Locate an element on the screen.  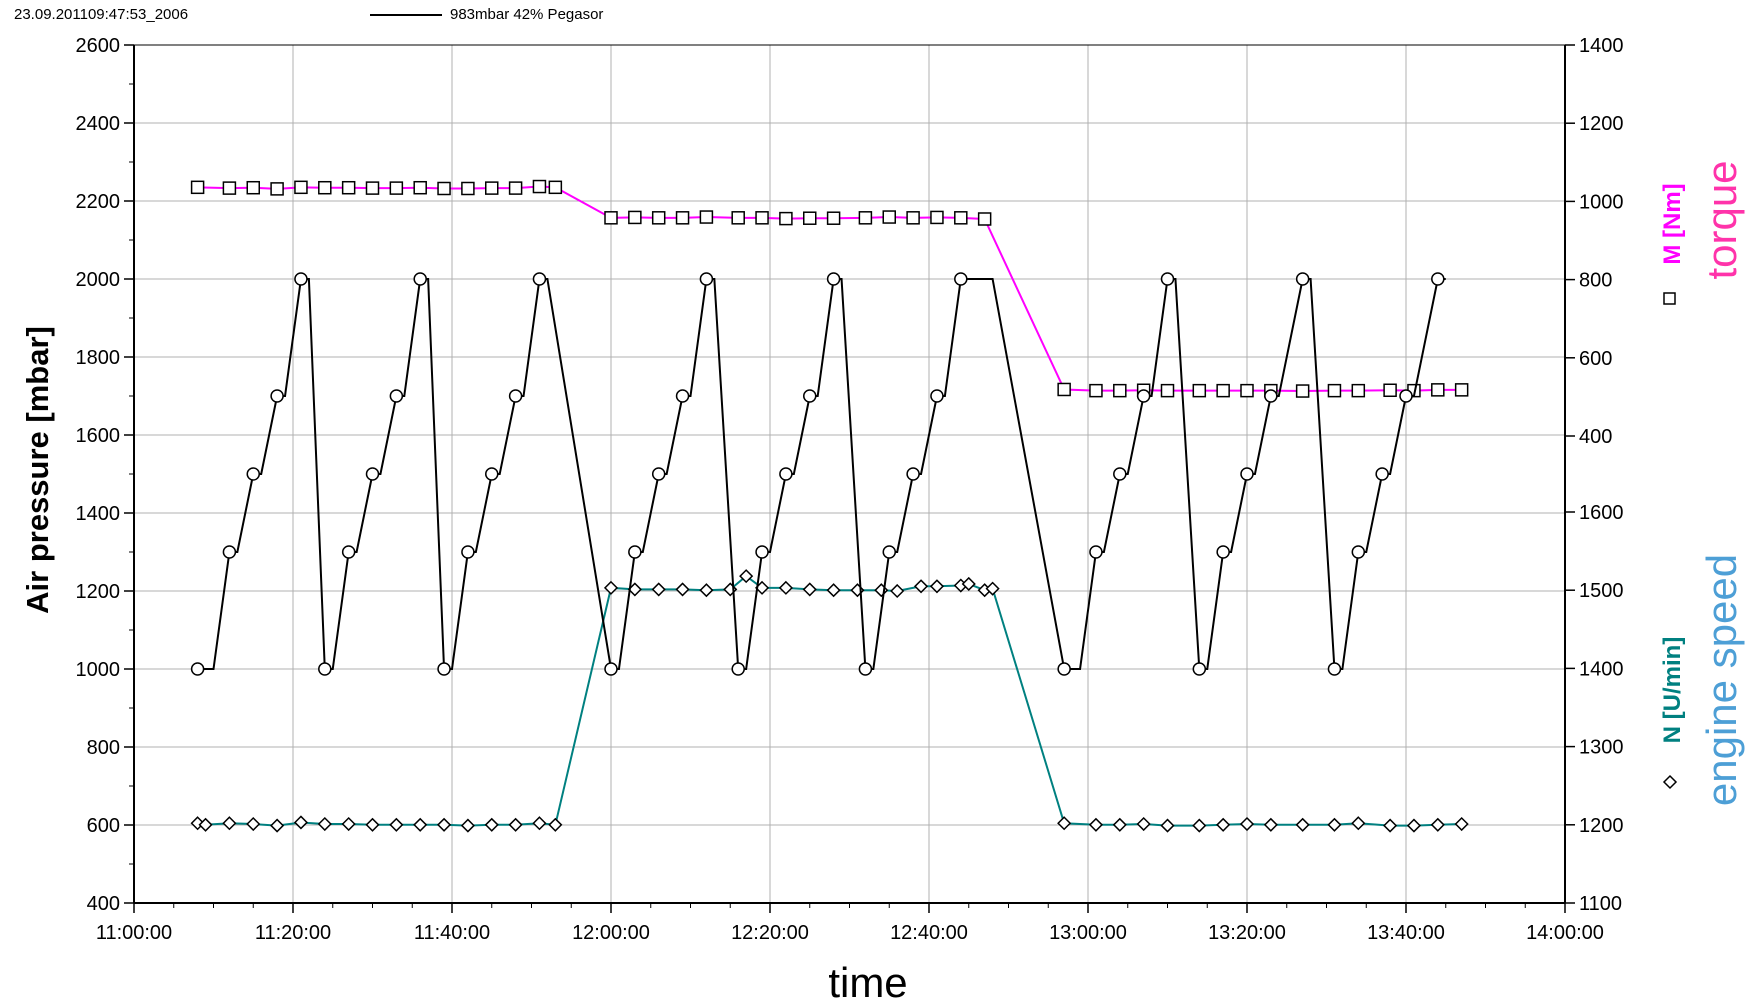
left-y-tick-label: 1600 is located at coordinates (98, 436).